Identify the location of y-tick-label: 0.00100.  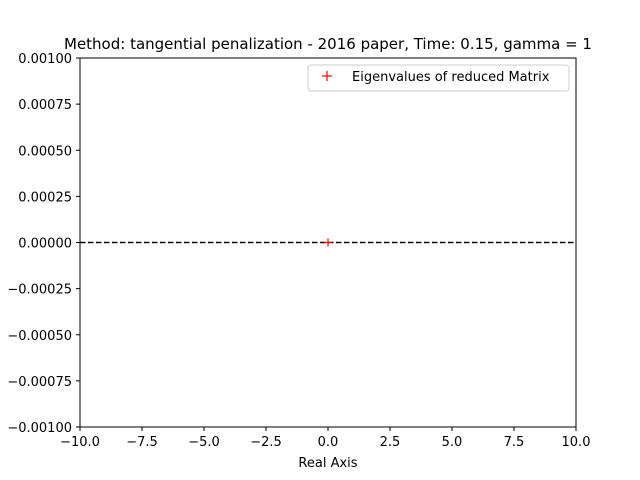
(45, 59).